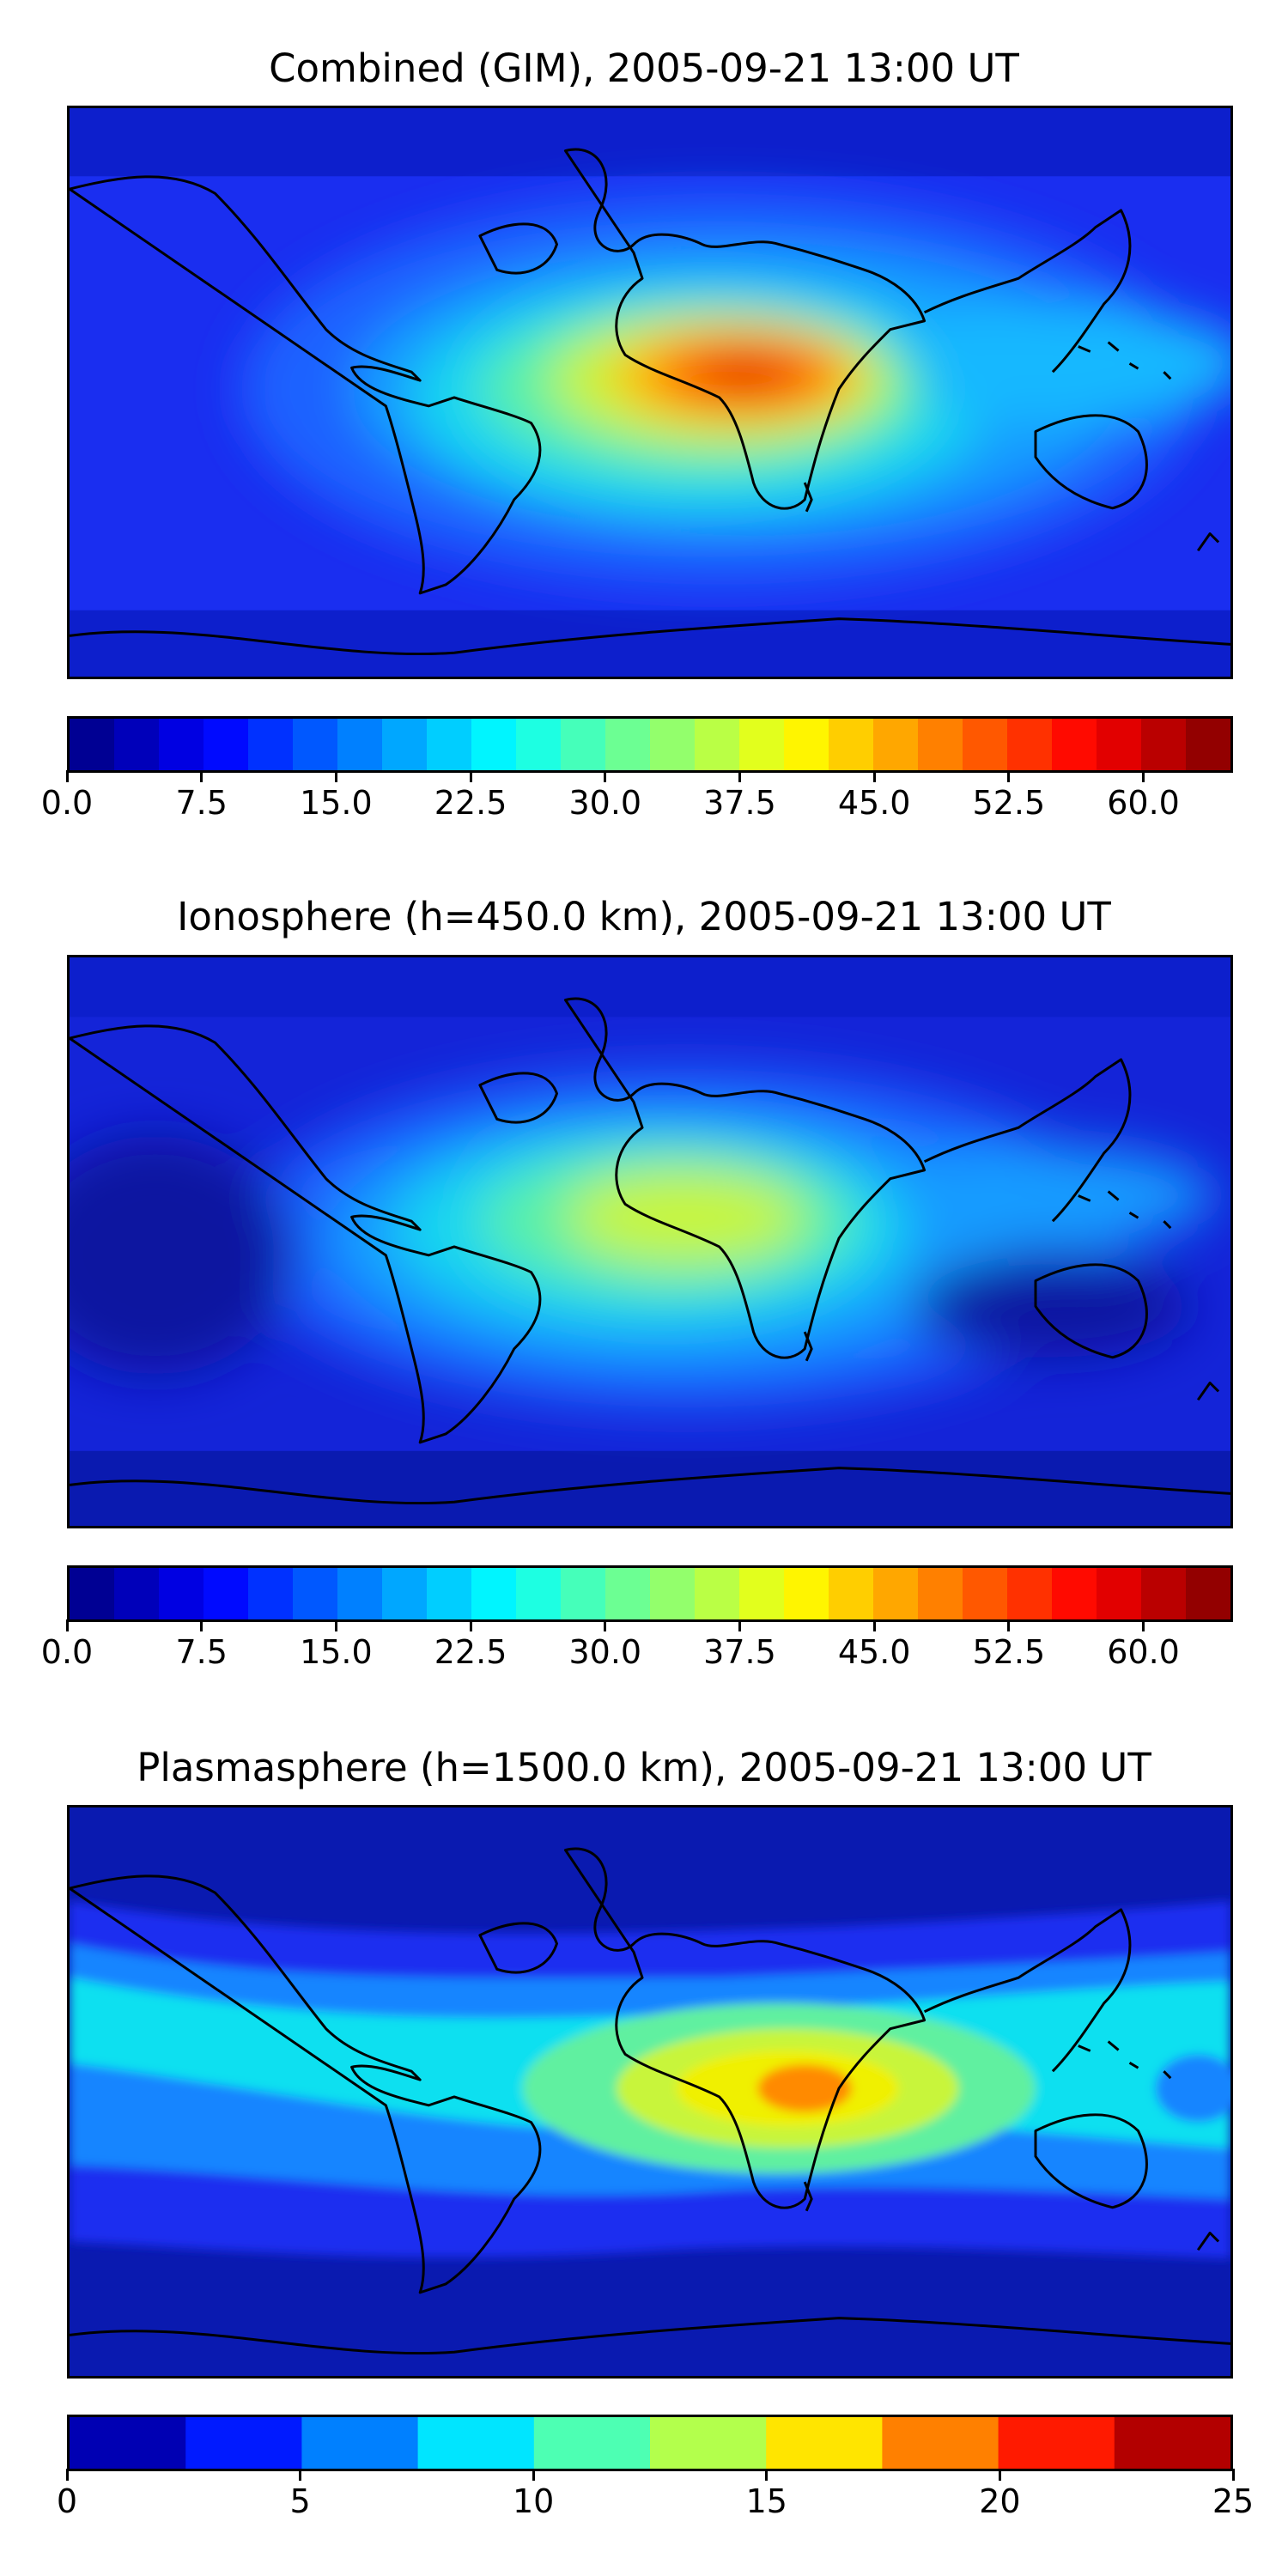 The height and width of the screenshot is (2576, 1288). I want to click on panel-2-colorbar-tick-label: 30.0, so click(605, 1652).